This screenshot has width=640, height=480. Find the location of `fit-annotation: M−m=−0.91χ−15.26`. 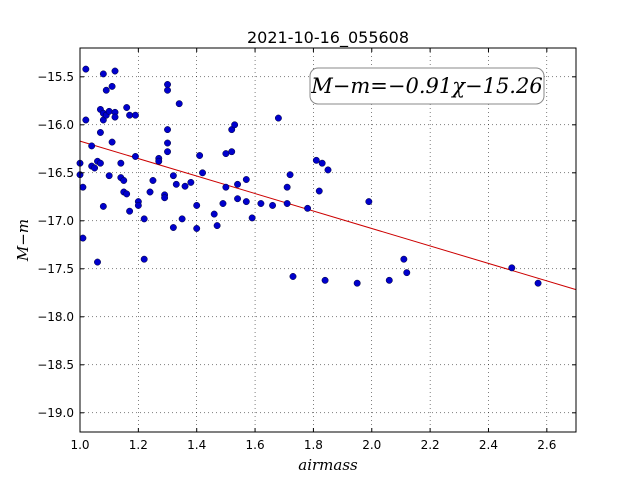

fit-annotation: M−m=−0.91χ−15.26 is located at coordinates (427, 86).